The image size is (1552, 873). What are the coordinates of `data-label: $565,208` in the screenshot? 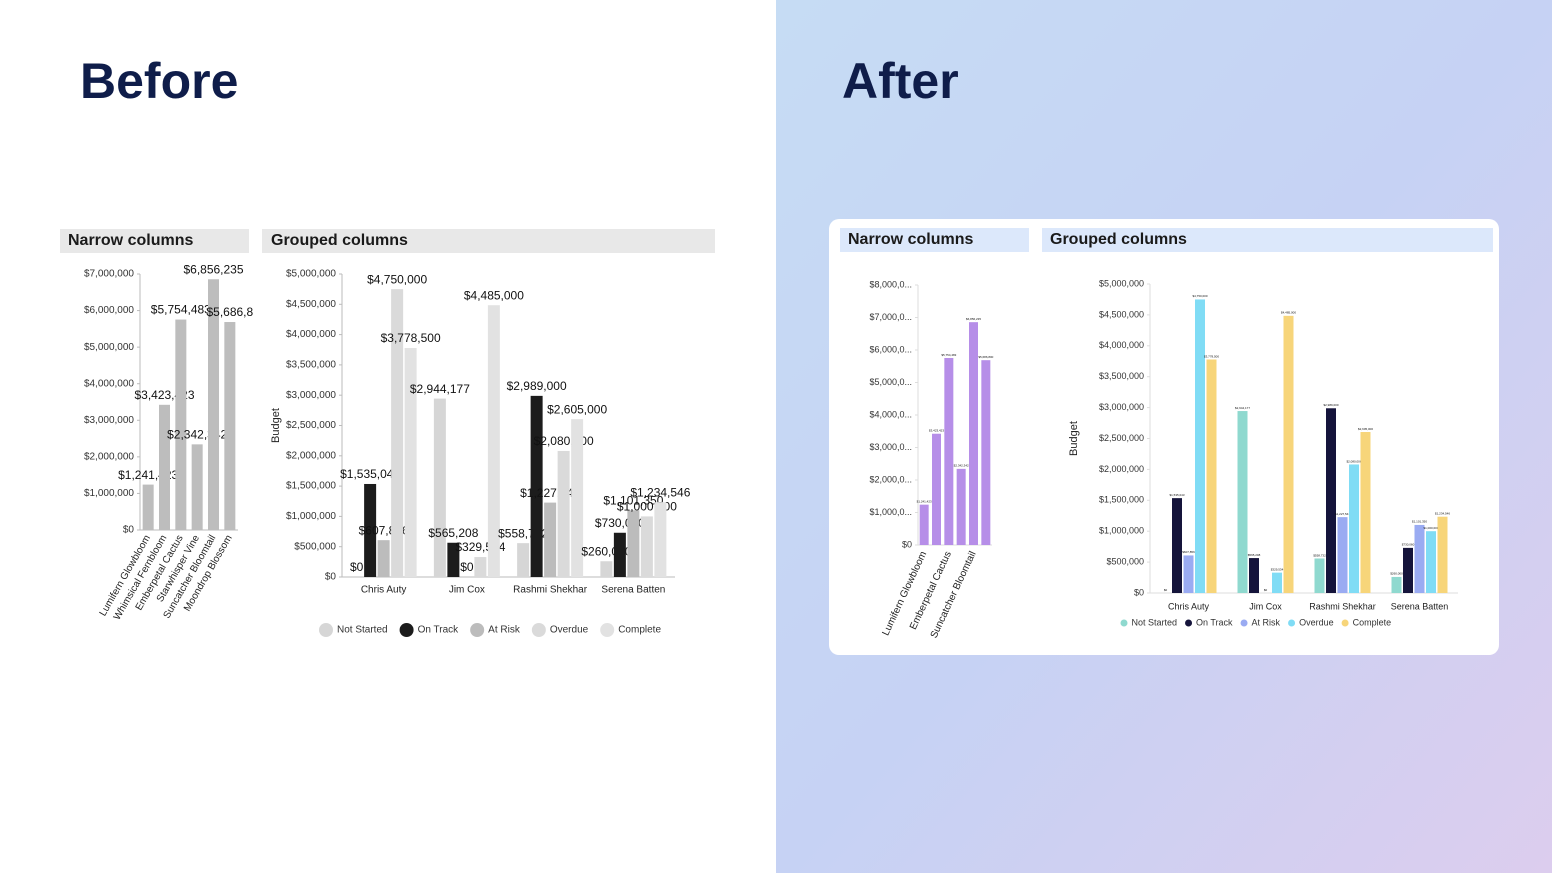 It's located at (453, 533).